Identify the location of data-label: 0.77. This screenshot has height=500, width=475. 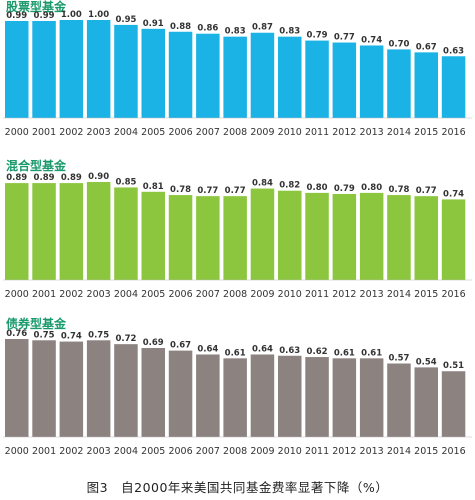
(344, 38).